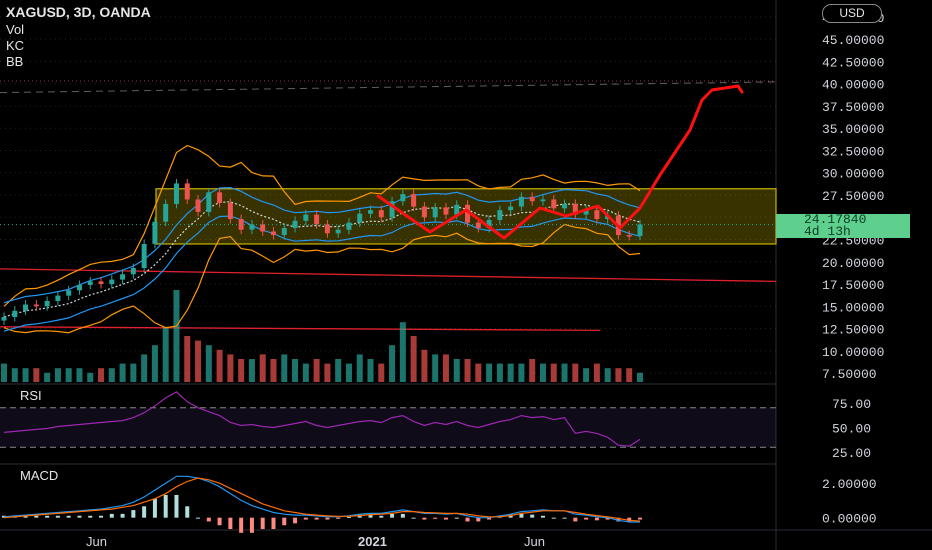 The image size is (932, 550). I want to click on bb-lower-band, so click(322, 278).